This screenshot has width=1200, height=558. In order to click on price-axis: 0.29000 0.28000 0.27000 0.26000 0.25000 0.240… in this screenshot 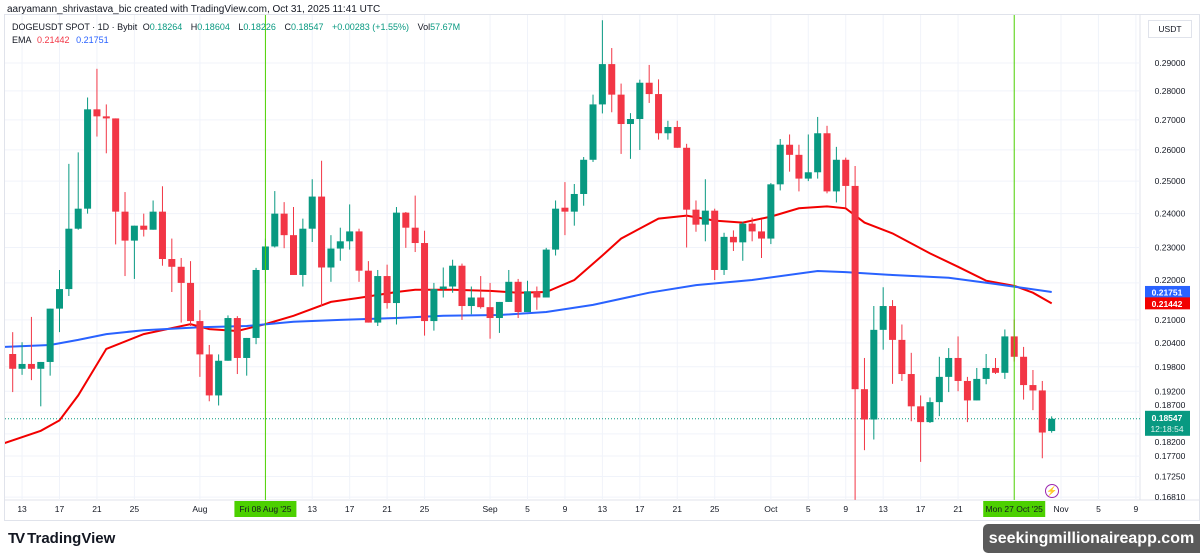, I will do `click(1167, 280)`.